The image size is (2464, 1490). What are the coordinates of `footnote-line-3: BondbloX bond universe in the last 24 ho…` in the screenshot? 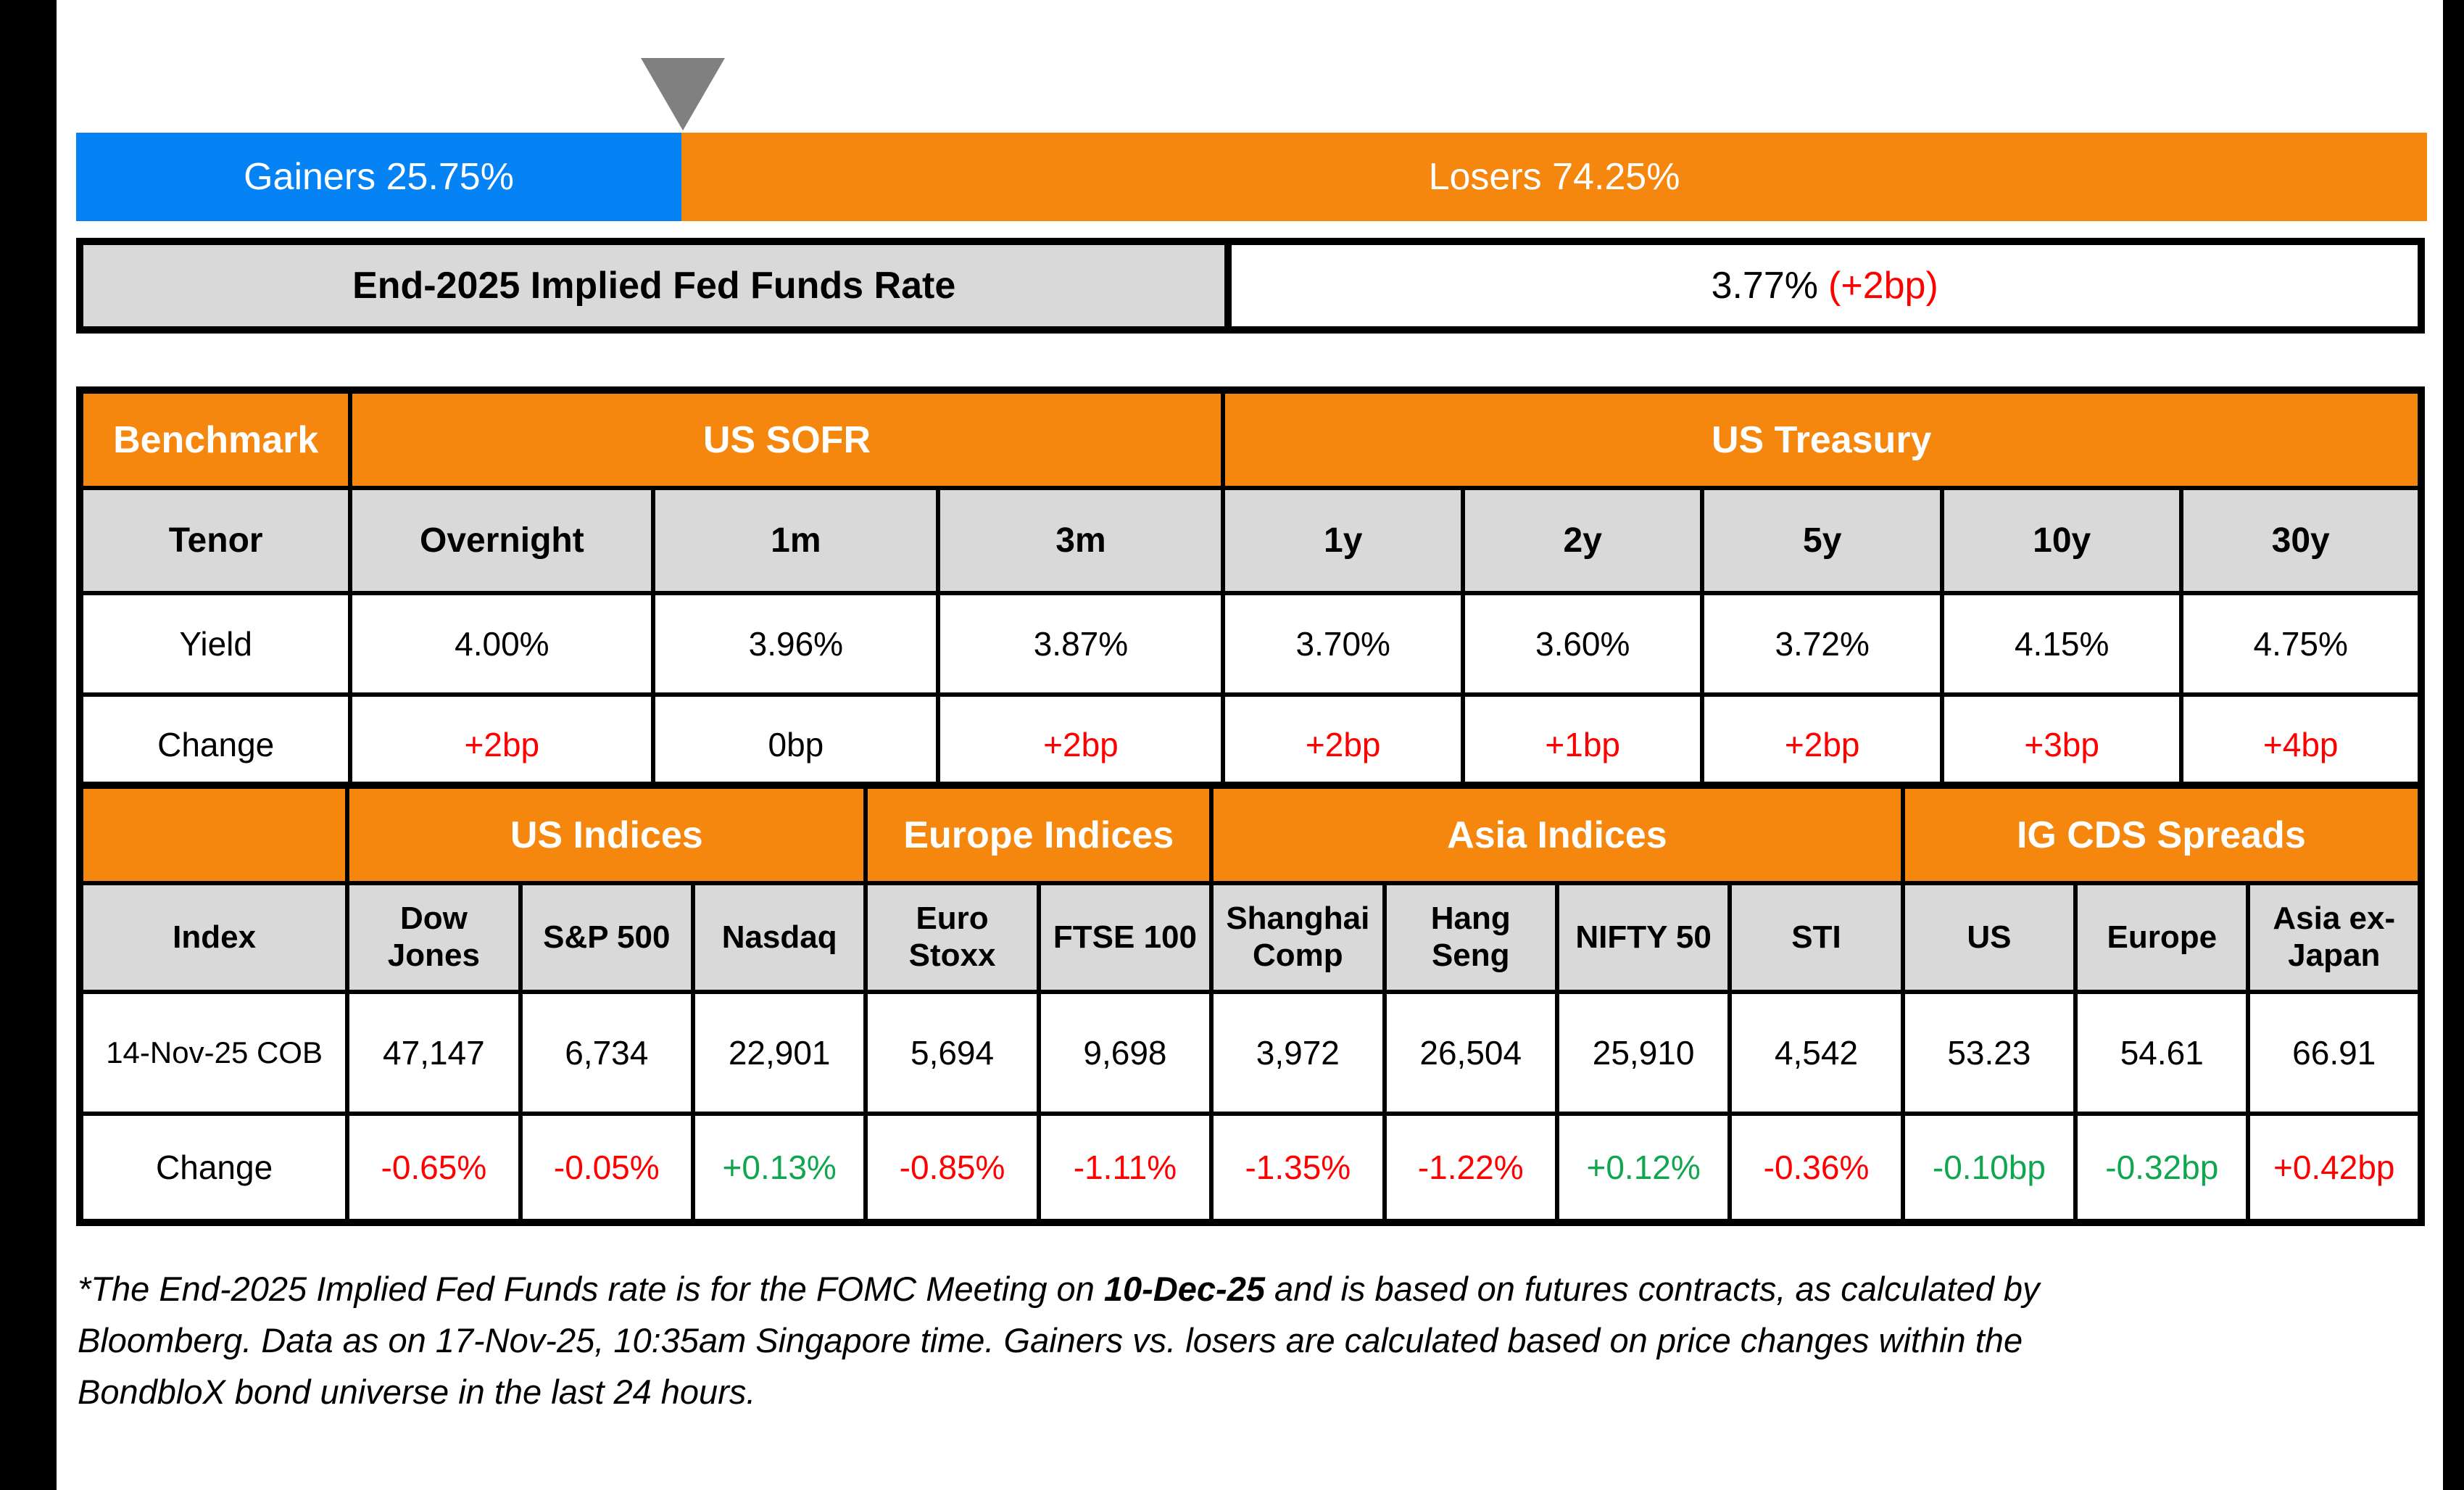 It's located at (417, 1392).